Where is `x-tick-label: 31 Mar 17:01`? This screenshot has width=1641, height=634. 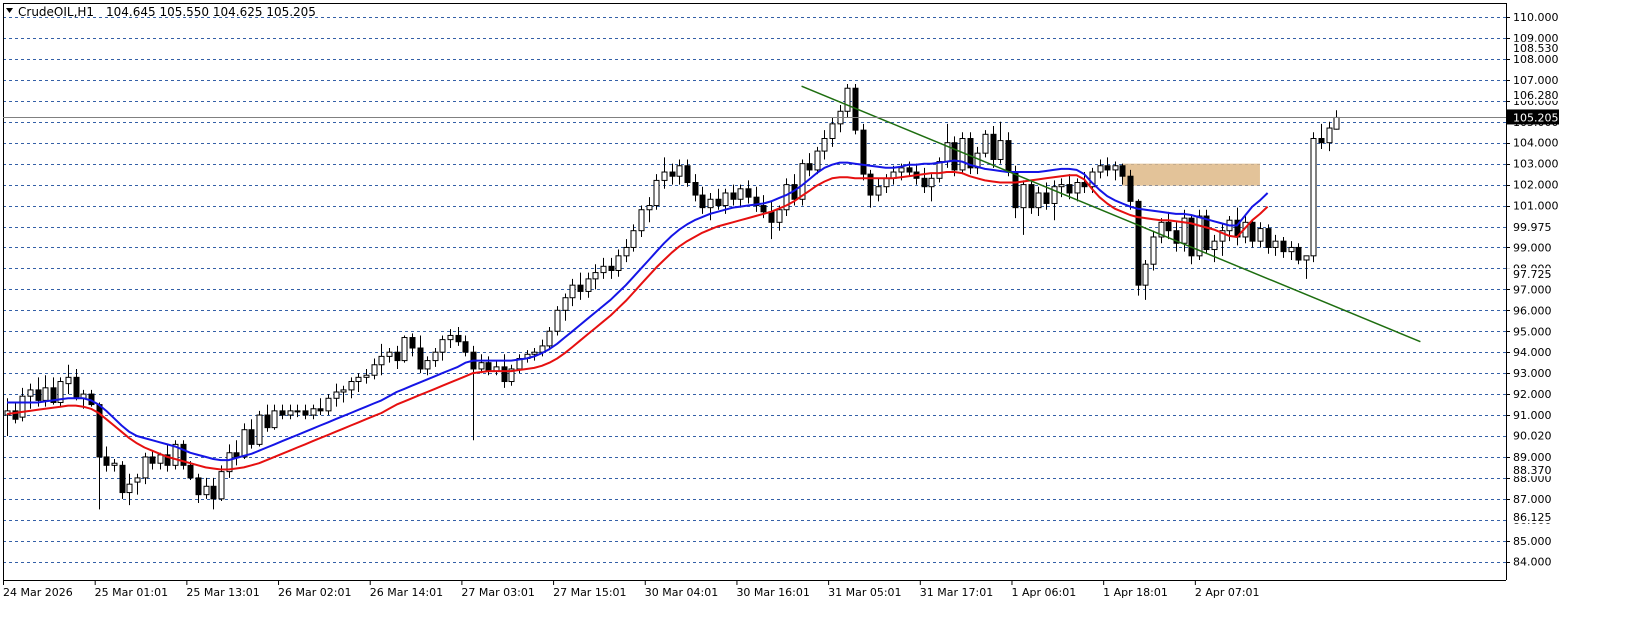
x-tick-label: 31 Mar 17:01 is located at coordinates (956, 592).